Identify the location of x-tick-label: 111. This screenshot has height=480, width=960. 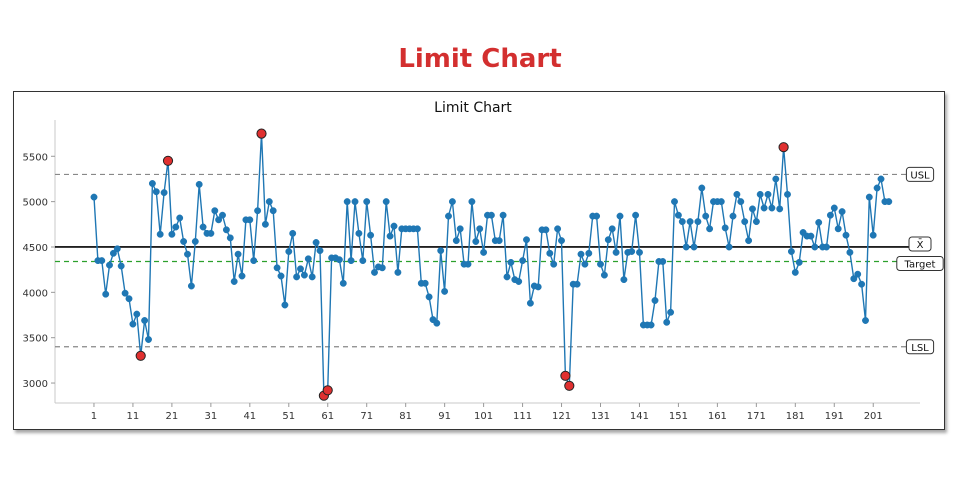
(522, 416).